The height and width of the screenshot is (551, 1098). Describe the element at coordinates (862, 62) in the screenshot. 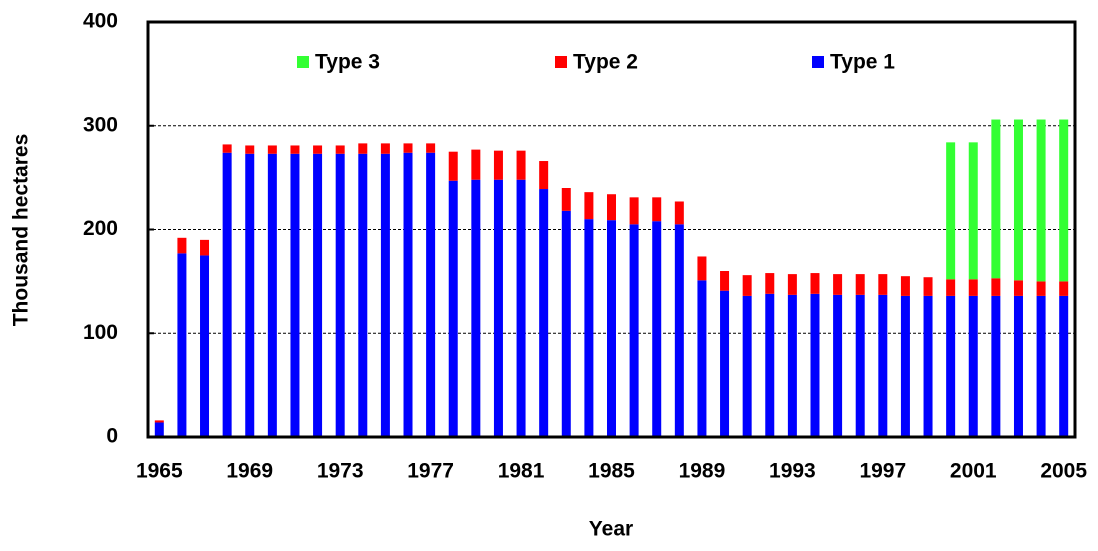

I see `legend-label: Type 1` at that location.